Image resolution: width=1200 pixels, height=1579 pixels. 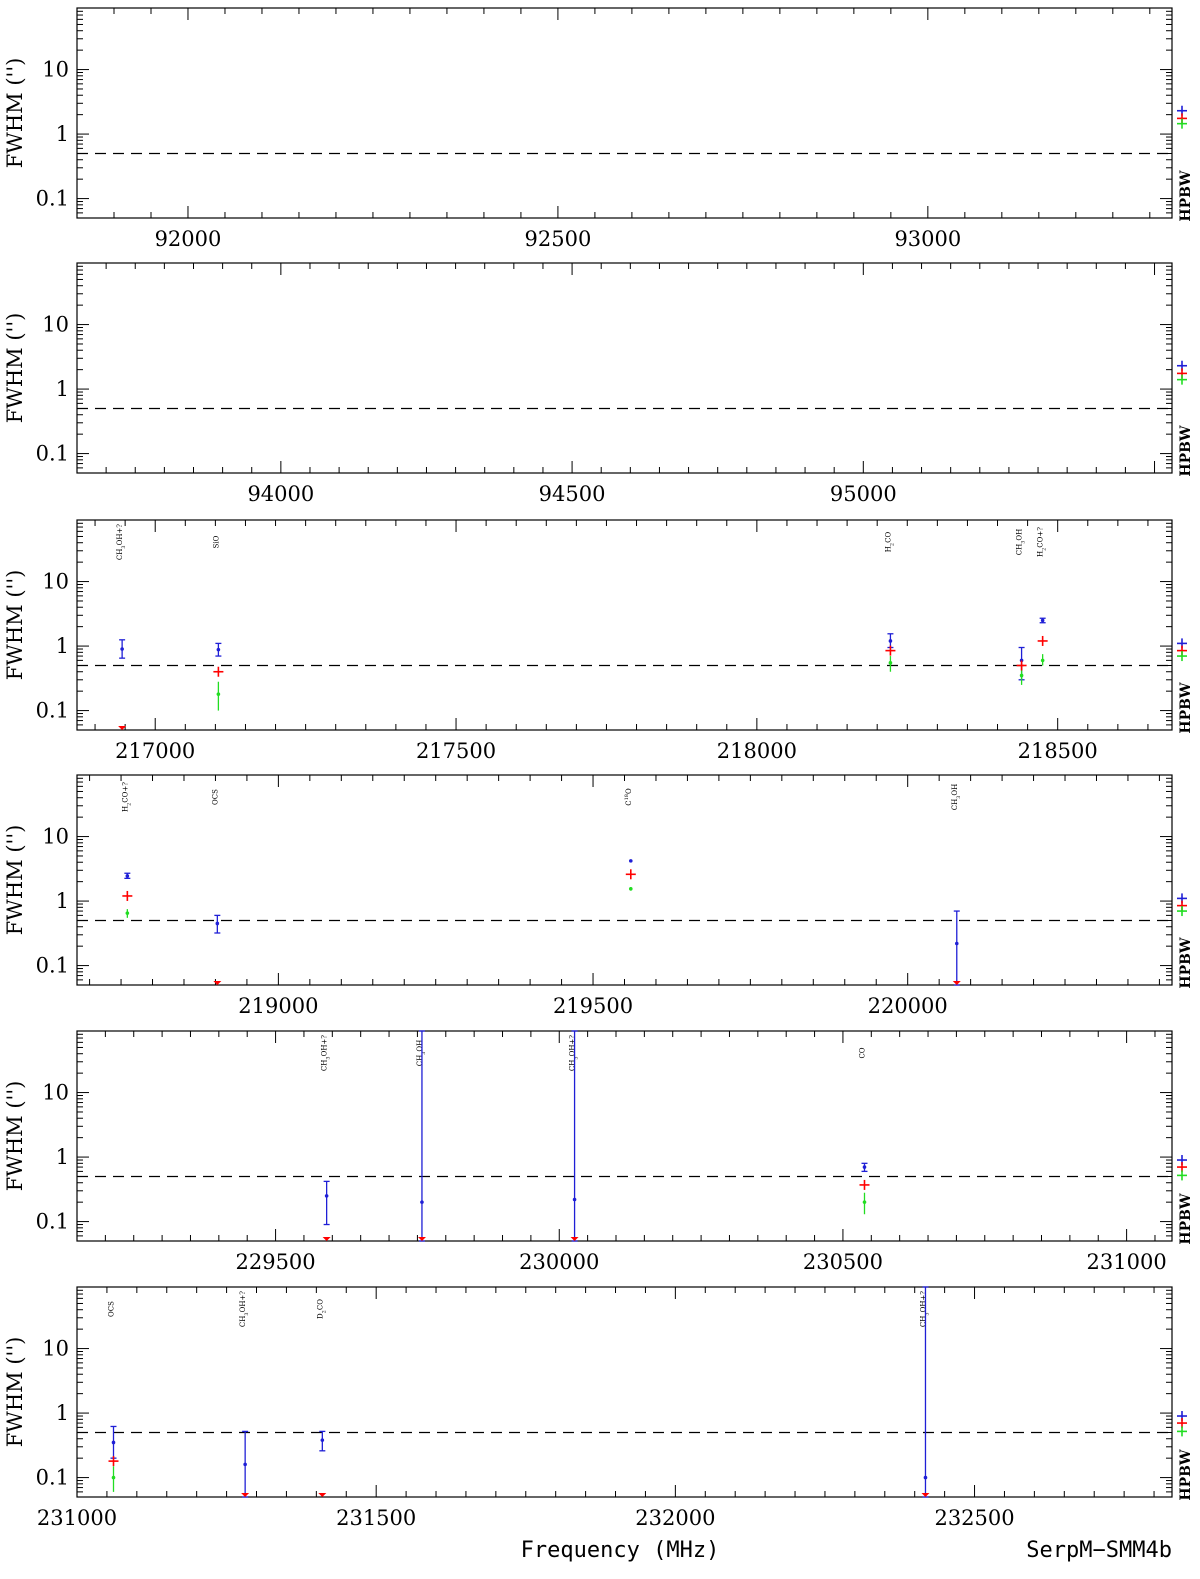 What do you see at coordinates (572, 494) in the screenshot?
I see `x-tick-label: 94500` at bounding box center [572, 494].